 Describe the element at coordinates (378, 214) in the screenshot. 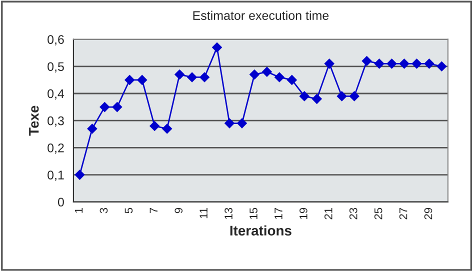

I see `x-tick-label: 25` at that location.